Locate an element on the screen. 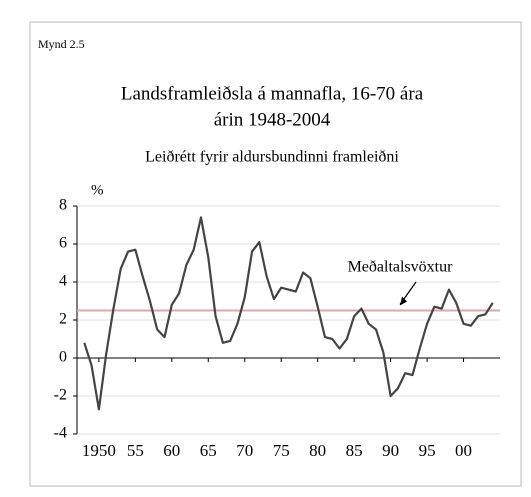 The image size is (531, 497). x-tick-label: 60 is located at coordinates (171, 450).